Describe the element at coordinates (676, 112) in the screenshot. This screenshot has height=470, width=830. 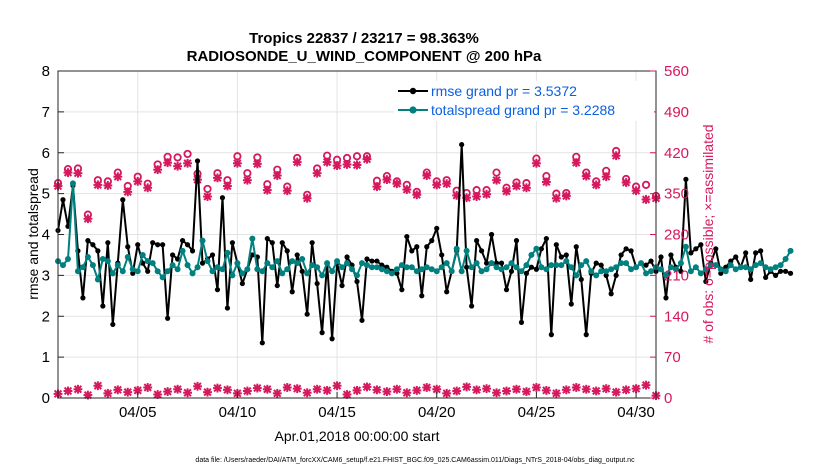
I see `y-right-tick-label: 490` at that location.